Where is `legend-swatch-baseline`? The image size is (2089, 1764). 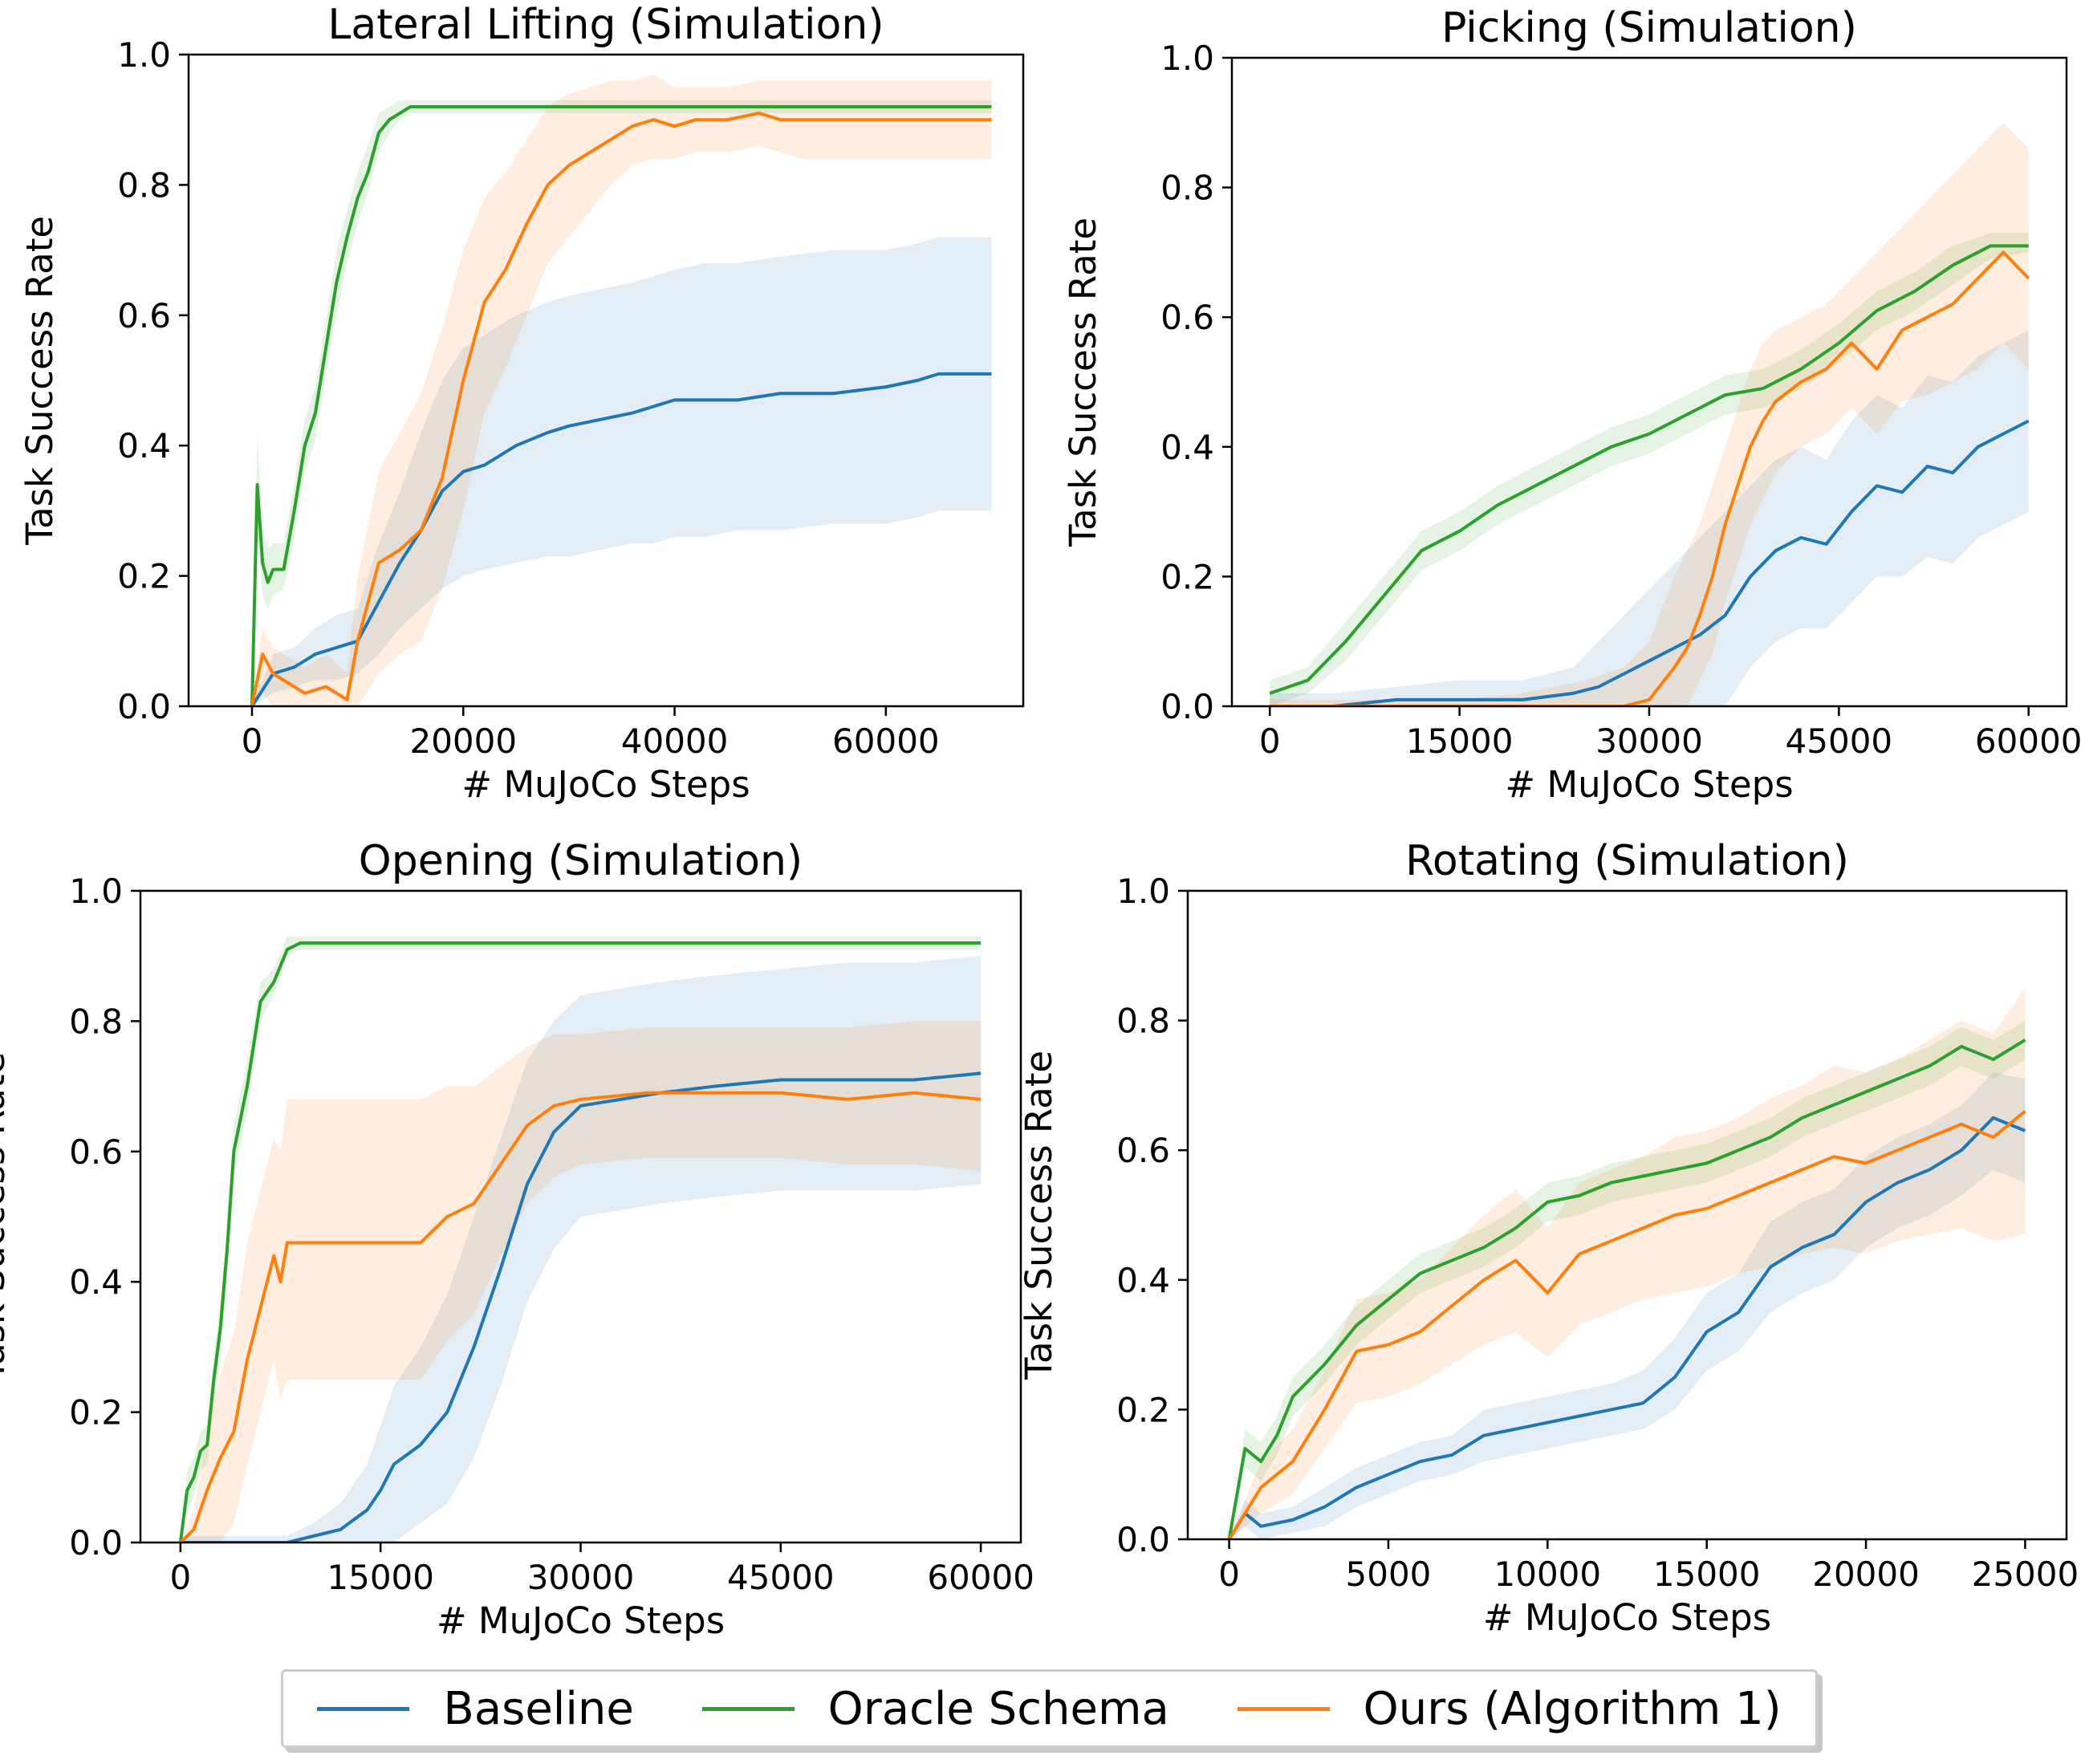 legend-swatch-baseline is located at coordinates (363, 1708).